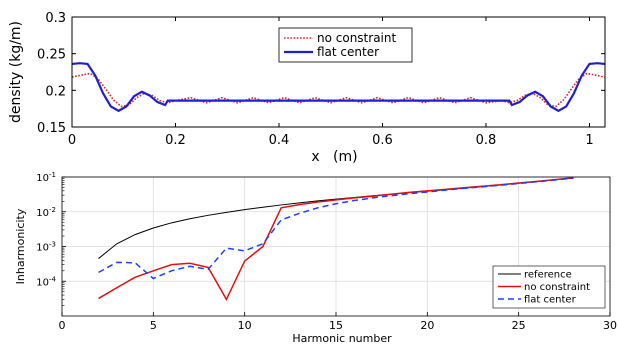 Image resolution: width=618 pixels, height=345 pixels. Describe the element at coordinates (356, 38) in the screenshot. I see `density-legend-label: no constraint` at that location.